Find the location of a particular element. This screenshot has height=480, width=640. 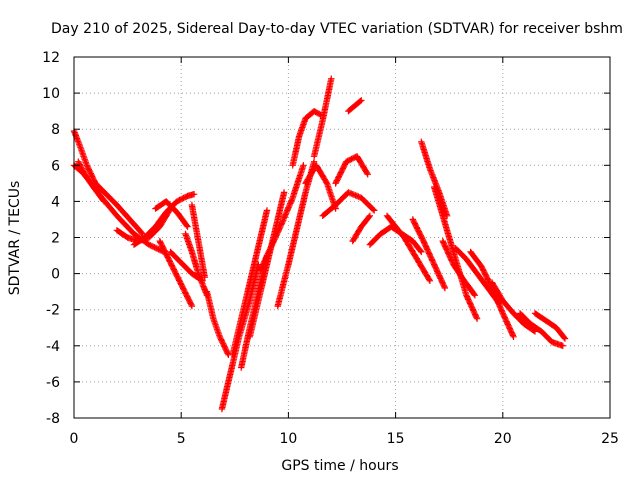

y-tick-label: 6 is located at coordinates (55, 166).